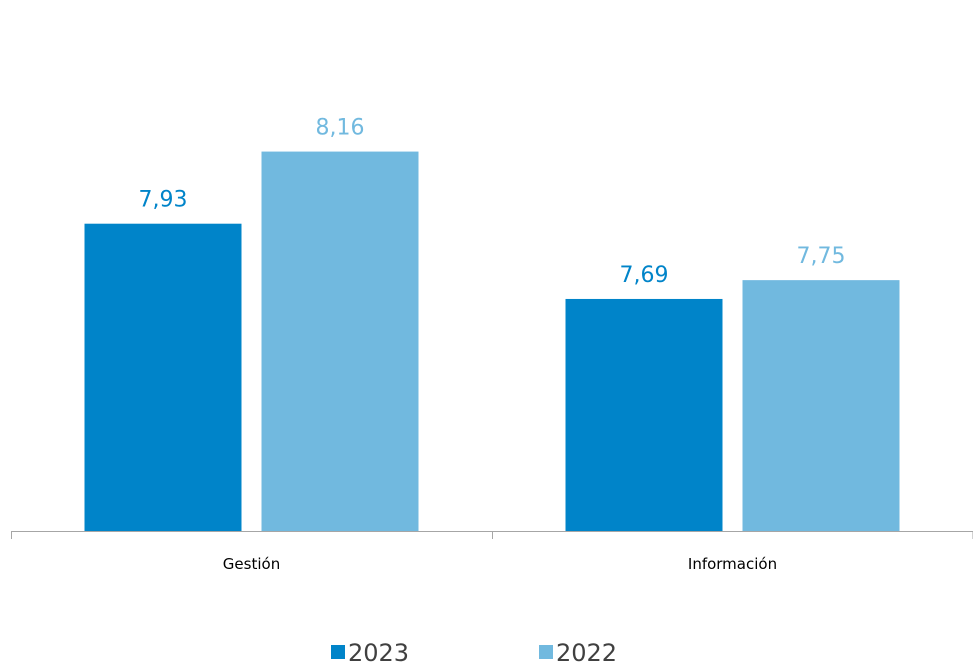  What do you see at coordinates (378, 653) in the screenshot?
I see `legend-label-2023: 2023` at bounding box center [378, 653].